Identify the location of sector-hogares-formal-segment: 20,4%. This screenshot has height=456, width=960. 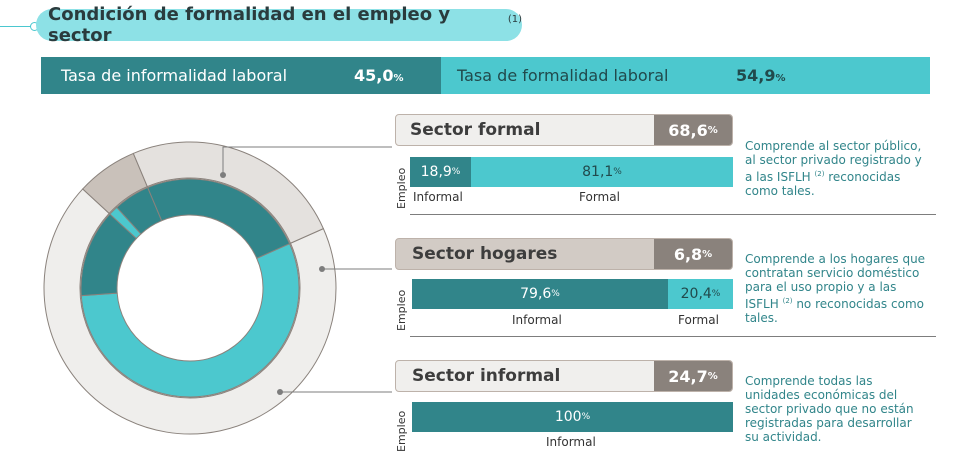
(700, 294).